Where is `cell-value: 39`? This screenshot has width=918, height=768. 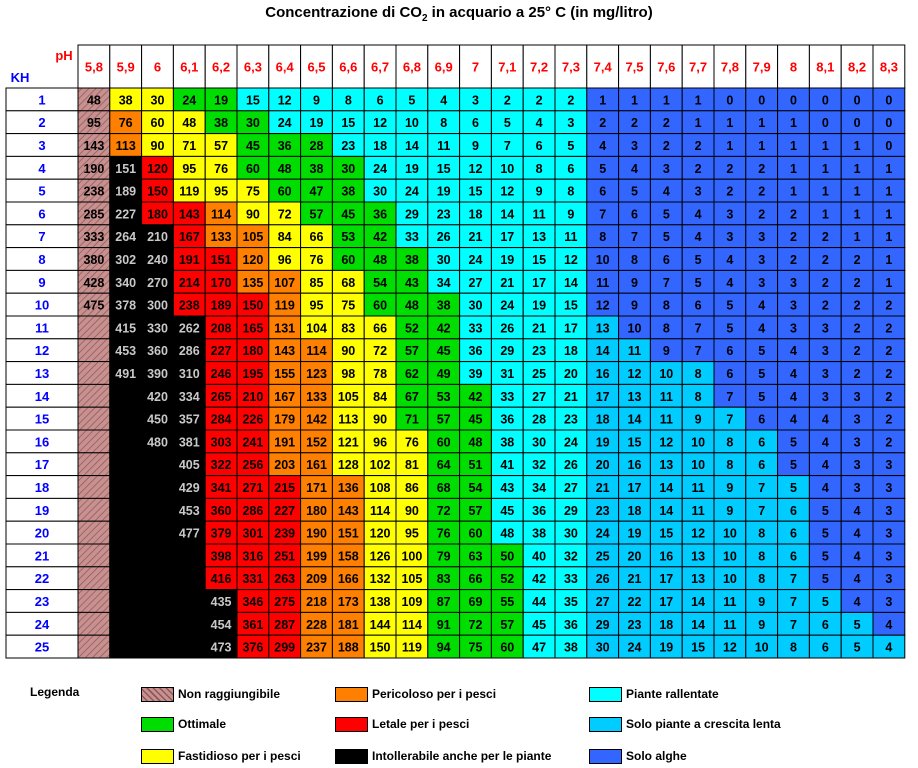 cell-value: 39 is located at coordinates (476, 374).